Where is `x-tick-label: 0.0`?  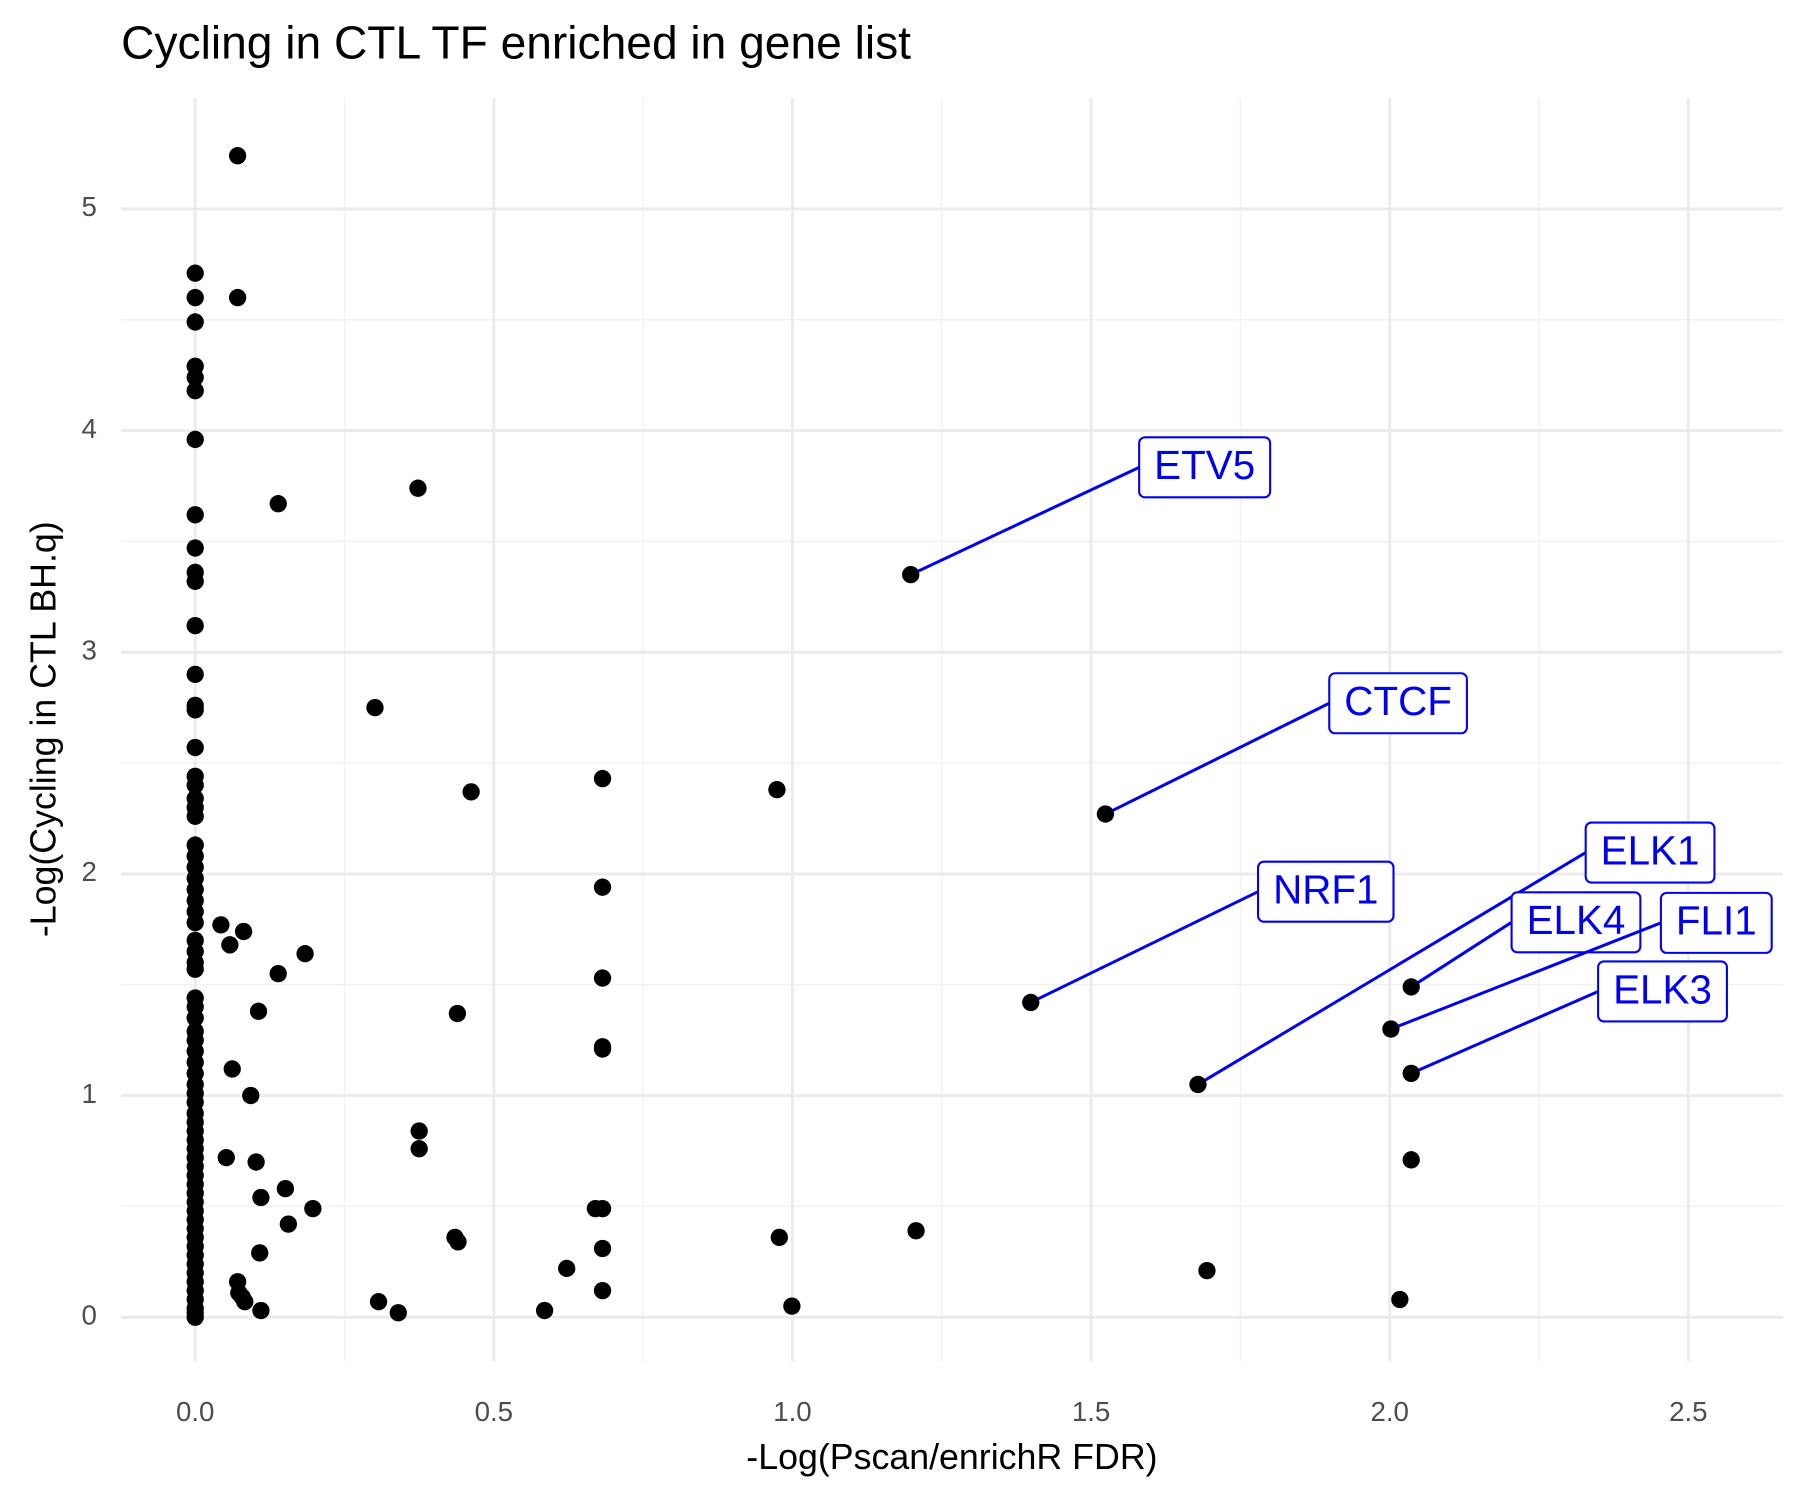 x-tick-label: 0.0 is located at coordinates (195, 1411).